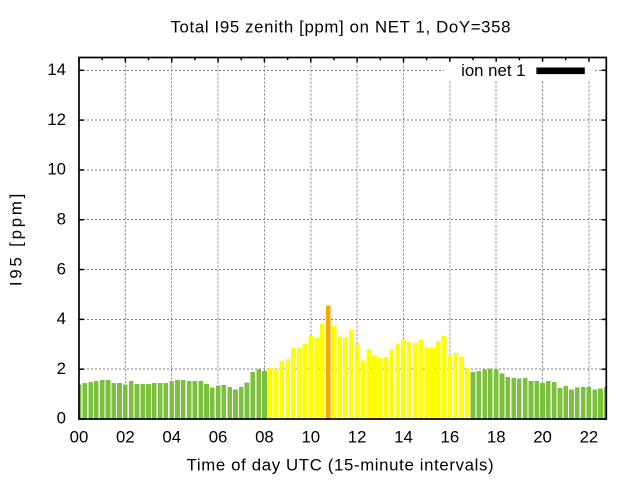 The height and width of the screenshot is (480, 640). Describe the element at coordinates (450, 437) in the screenshot. I see `svg-text: 16` at that location.